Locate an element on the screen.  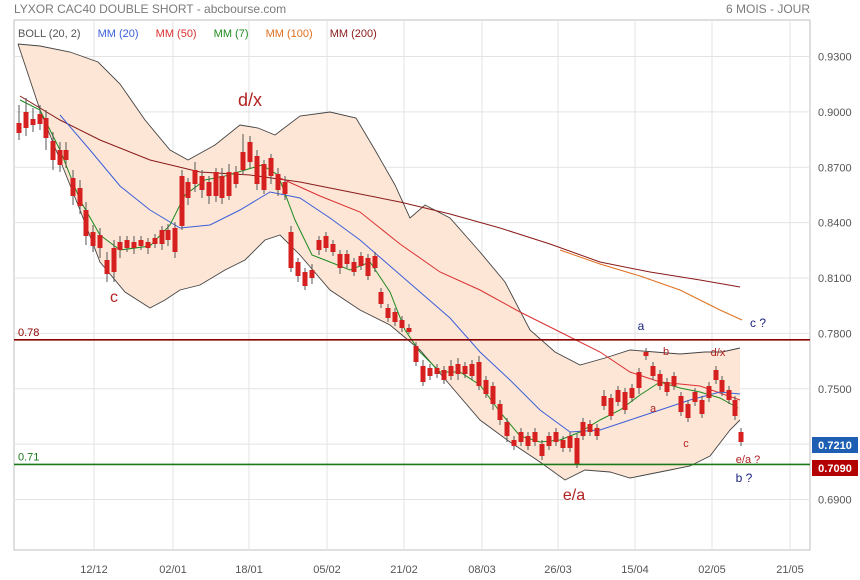
x-tick-label: 05/02 is located at coordinates (327, 570).